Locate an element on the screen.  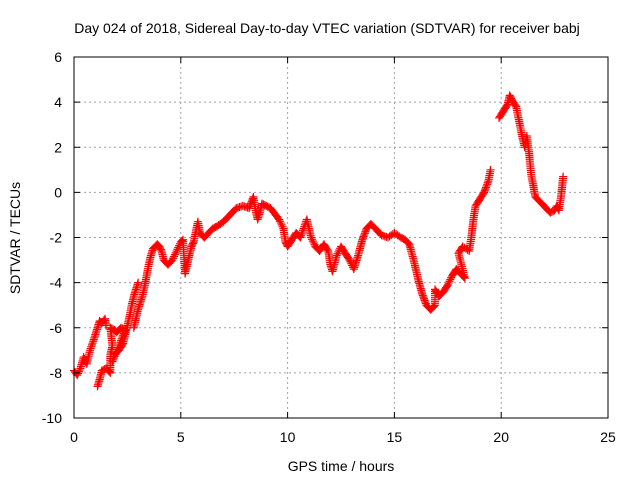
y-tick-label: -8 is located at coordinates (56, 373).